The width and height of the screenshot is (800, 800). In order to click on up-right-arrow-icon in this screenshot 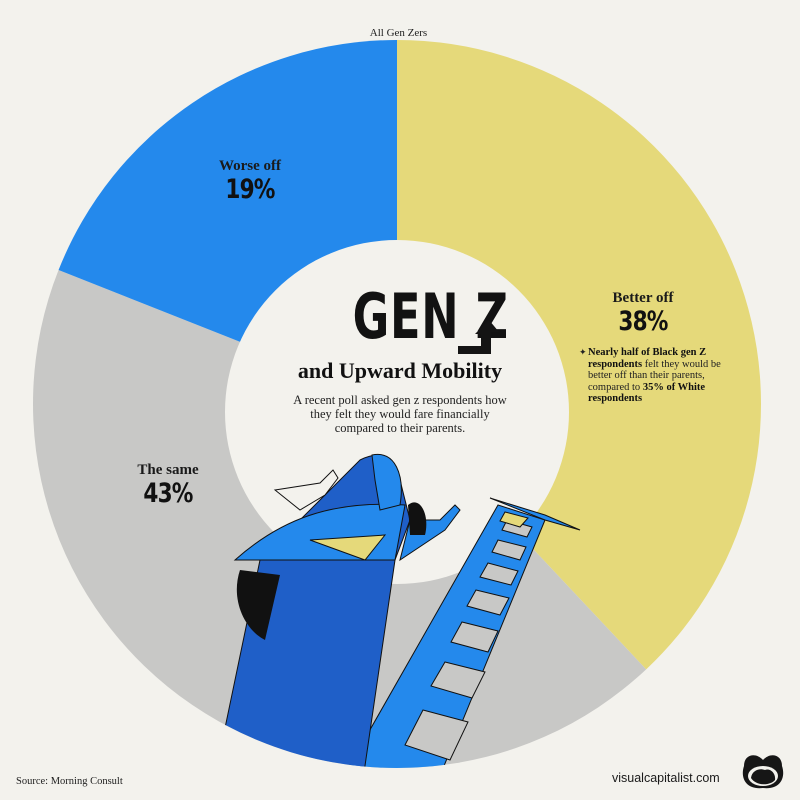, I will do `click(478, 337)`.